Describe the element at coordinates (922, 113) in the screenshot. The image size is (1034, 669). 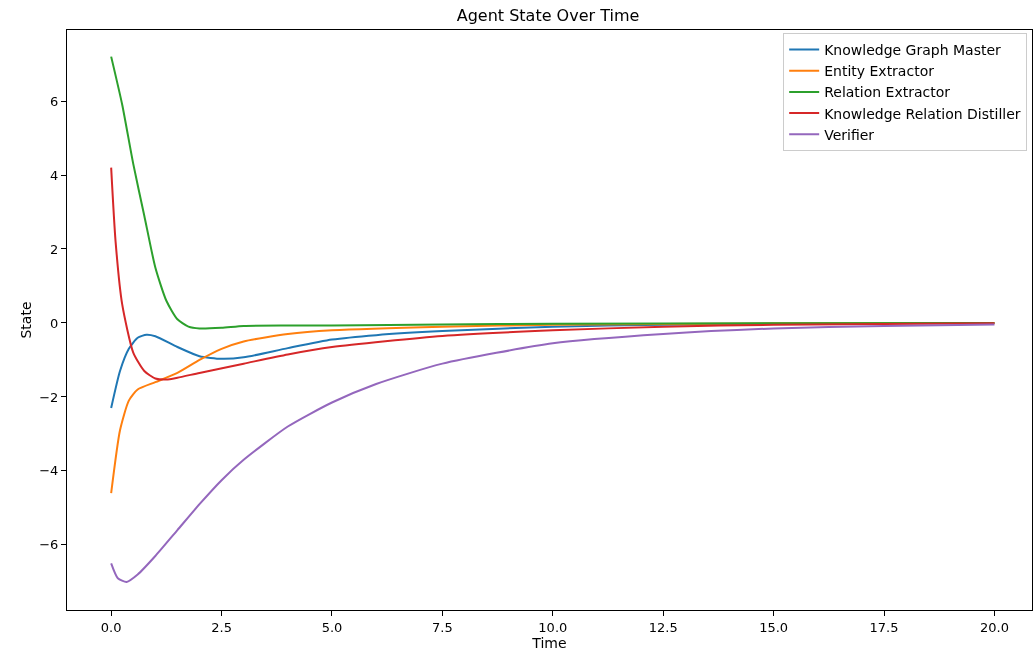
I see `legend-label: Knowledge Relation Distiller` at that location.